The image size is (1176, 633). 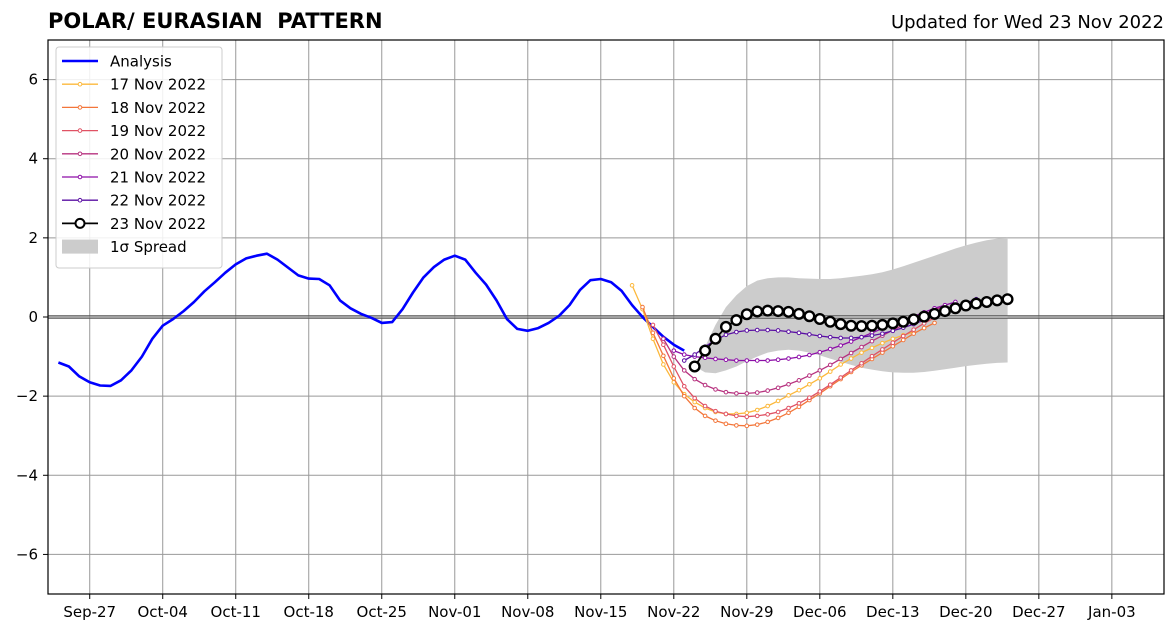 I want to click on y-tick-label: −2, so click(x=27, y=396).